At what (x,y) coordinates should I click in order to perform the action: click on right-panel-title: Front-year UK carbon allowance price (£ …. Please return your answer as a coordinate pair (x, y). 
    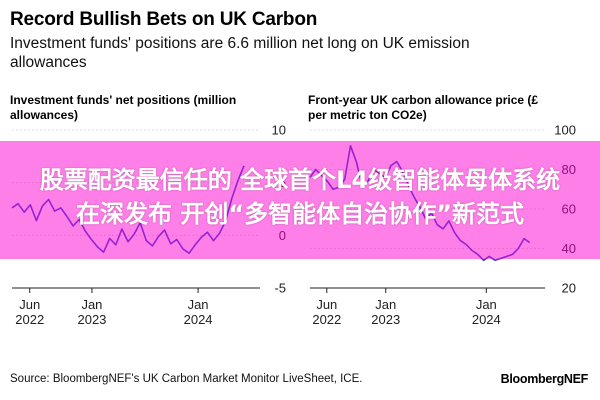
    Looking at the image, I should click on (423, 107).